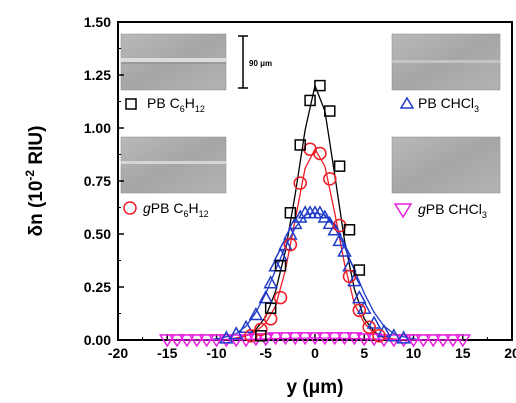 The width and height of the screenshot is (516, 403). Describe the element at coordinates (97, 340) in the screenshot. I see `y-tick-label: 0.00` at that location.